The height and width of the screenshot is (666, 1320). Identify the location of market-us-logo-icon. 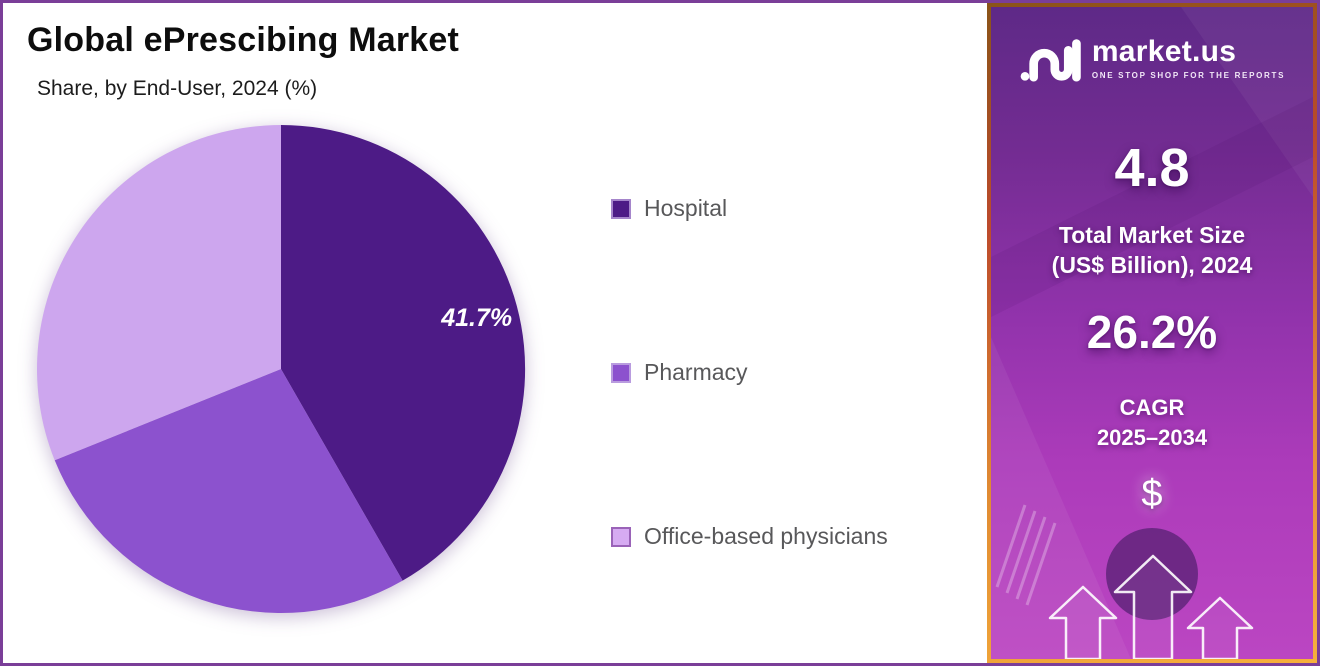
(1050, 60).